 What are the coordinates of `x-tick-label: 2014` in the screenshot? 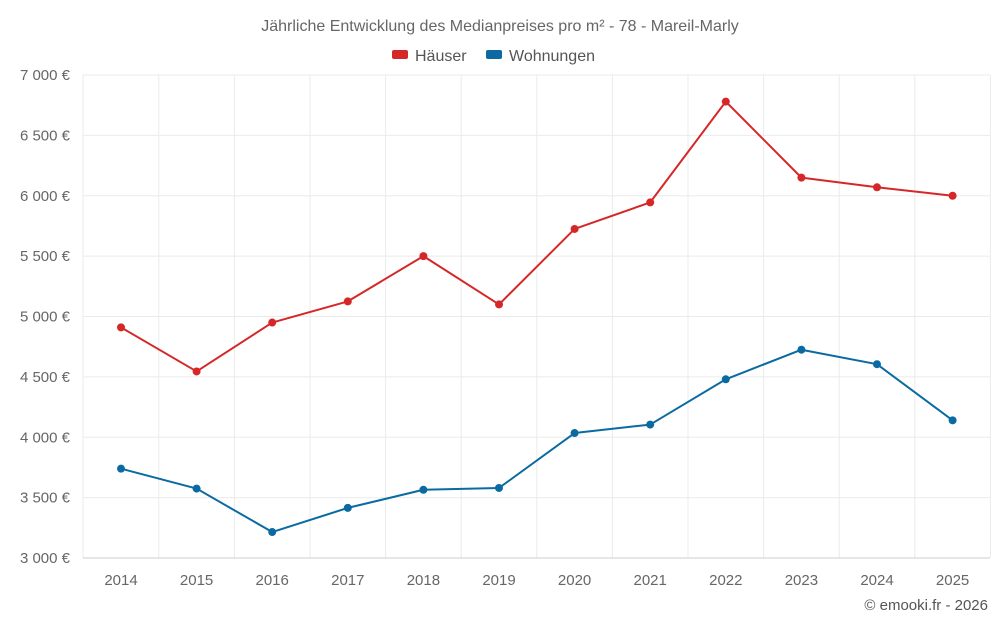 It's located at (120, 580).